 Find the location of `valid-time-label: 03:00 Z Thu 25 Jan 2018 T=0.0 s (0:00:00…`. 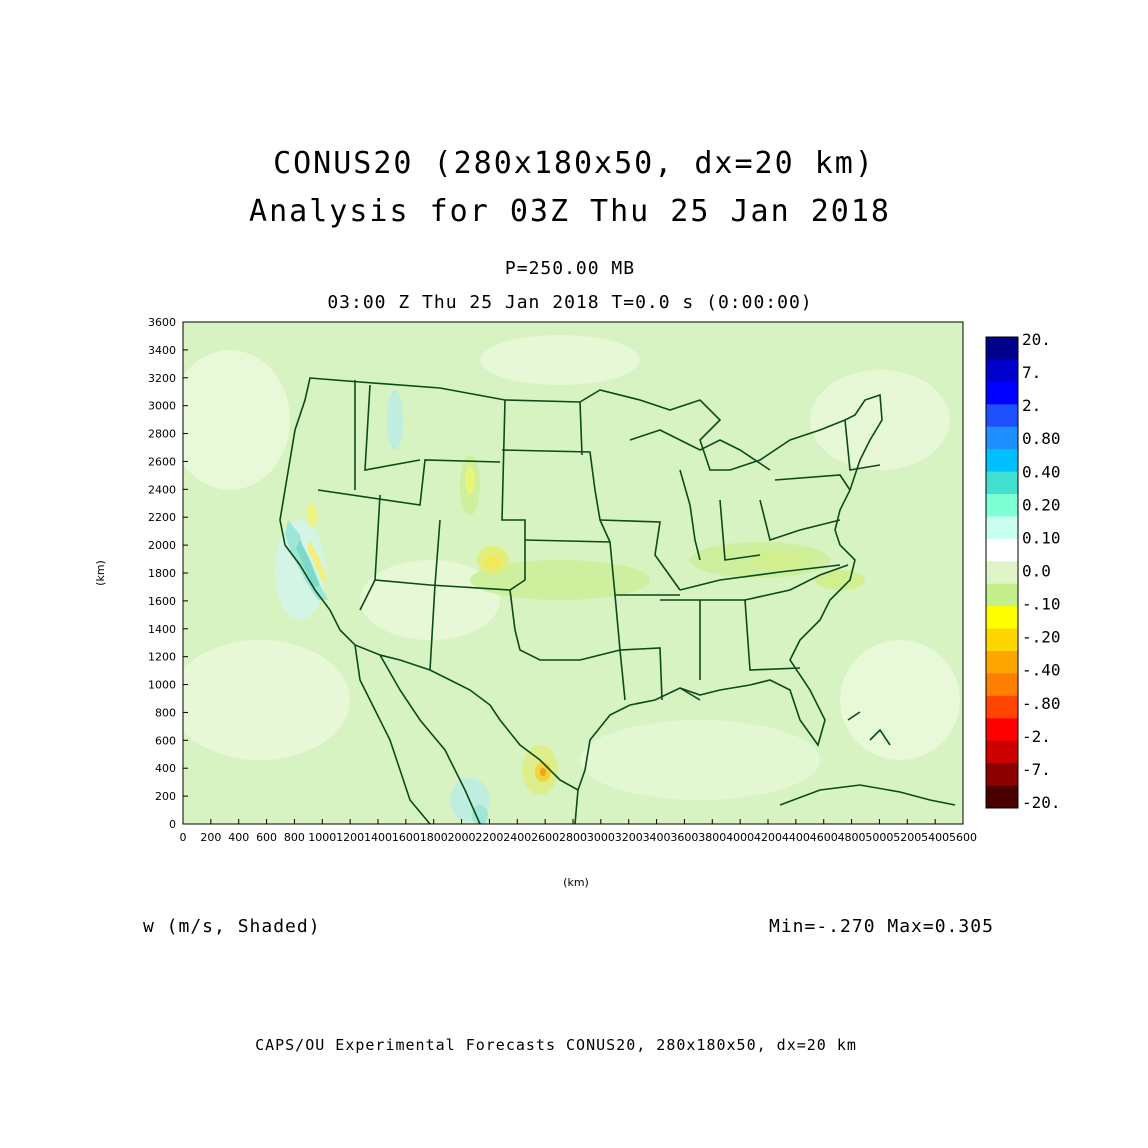

valid-time-label: 03:00 Z Thu 25 Jan 2018 T=0.0 s (0:00:00… is located at coordinates (570, 302).